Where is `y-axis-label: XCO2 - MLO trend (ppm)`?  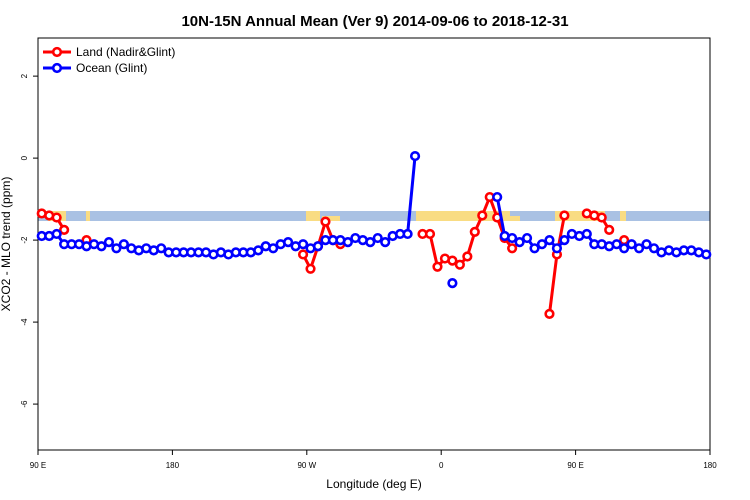 y-axis-label: XCO2 - MLO trend (ppm) is located at coordinates (6, 244).